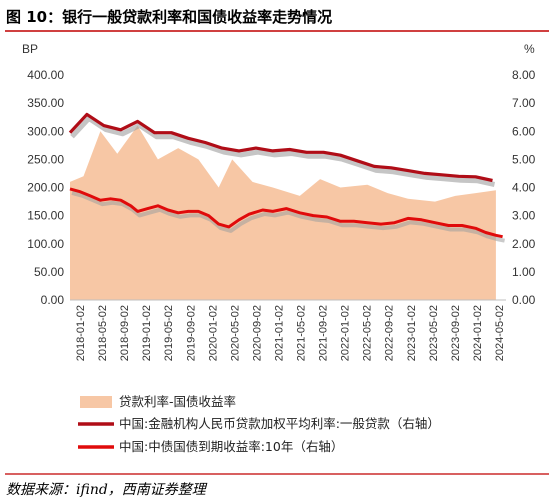 The image size is (554, 502). I want to click on left-tick-label: 150.00, so click(45, 216).